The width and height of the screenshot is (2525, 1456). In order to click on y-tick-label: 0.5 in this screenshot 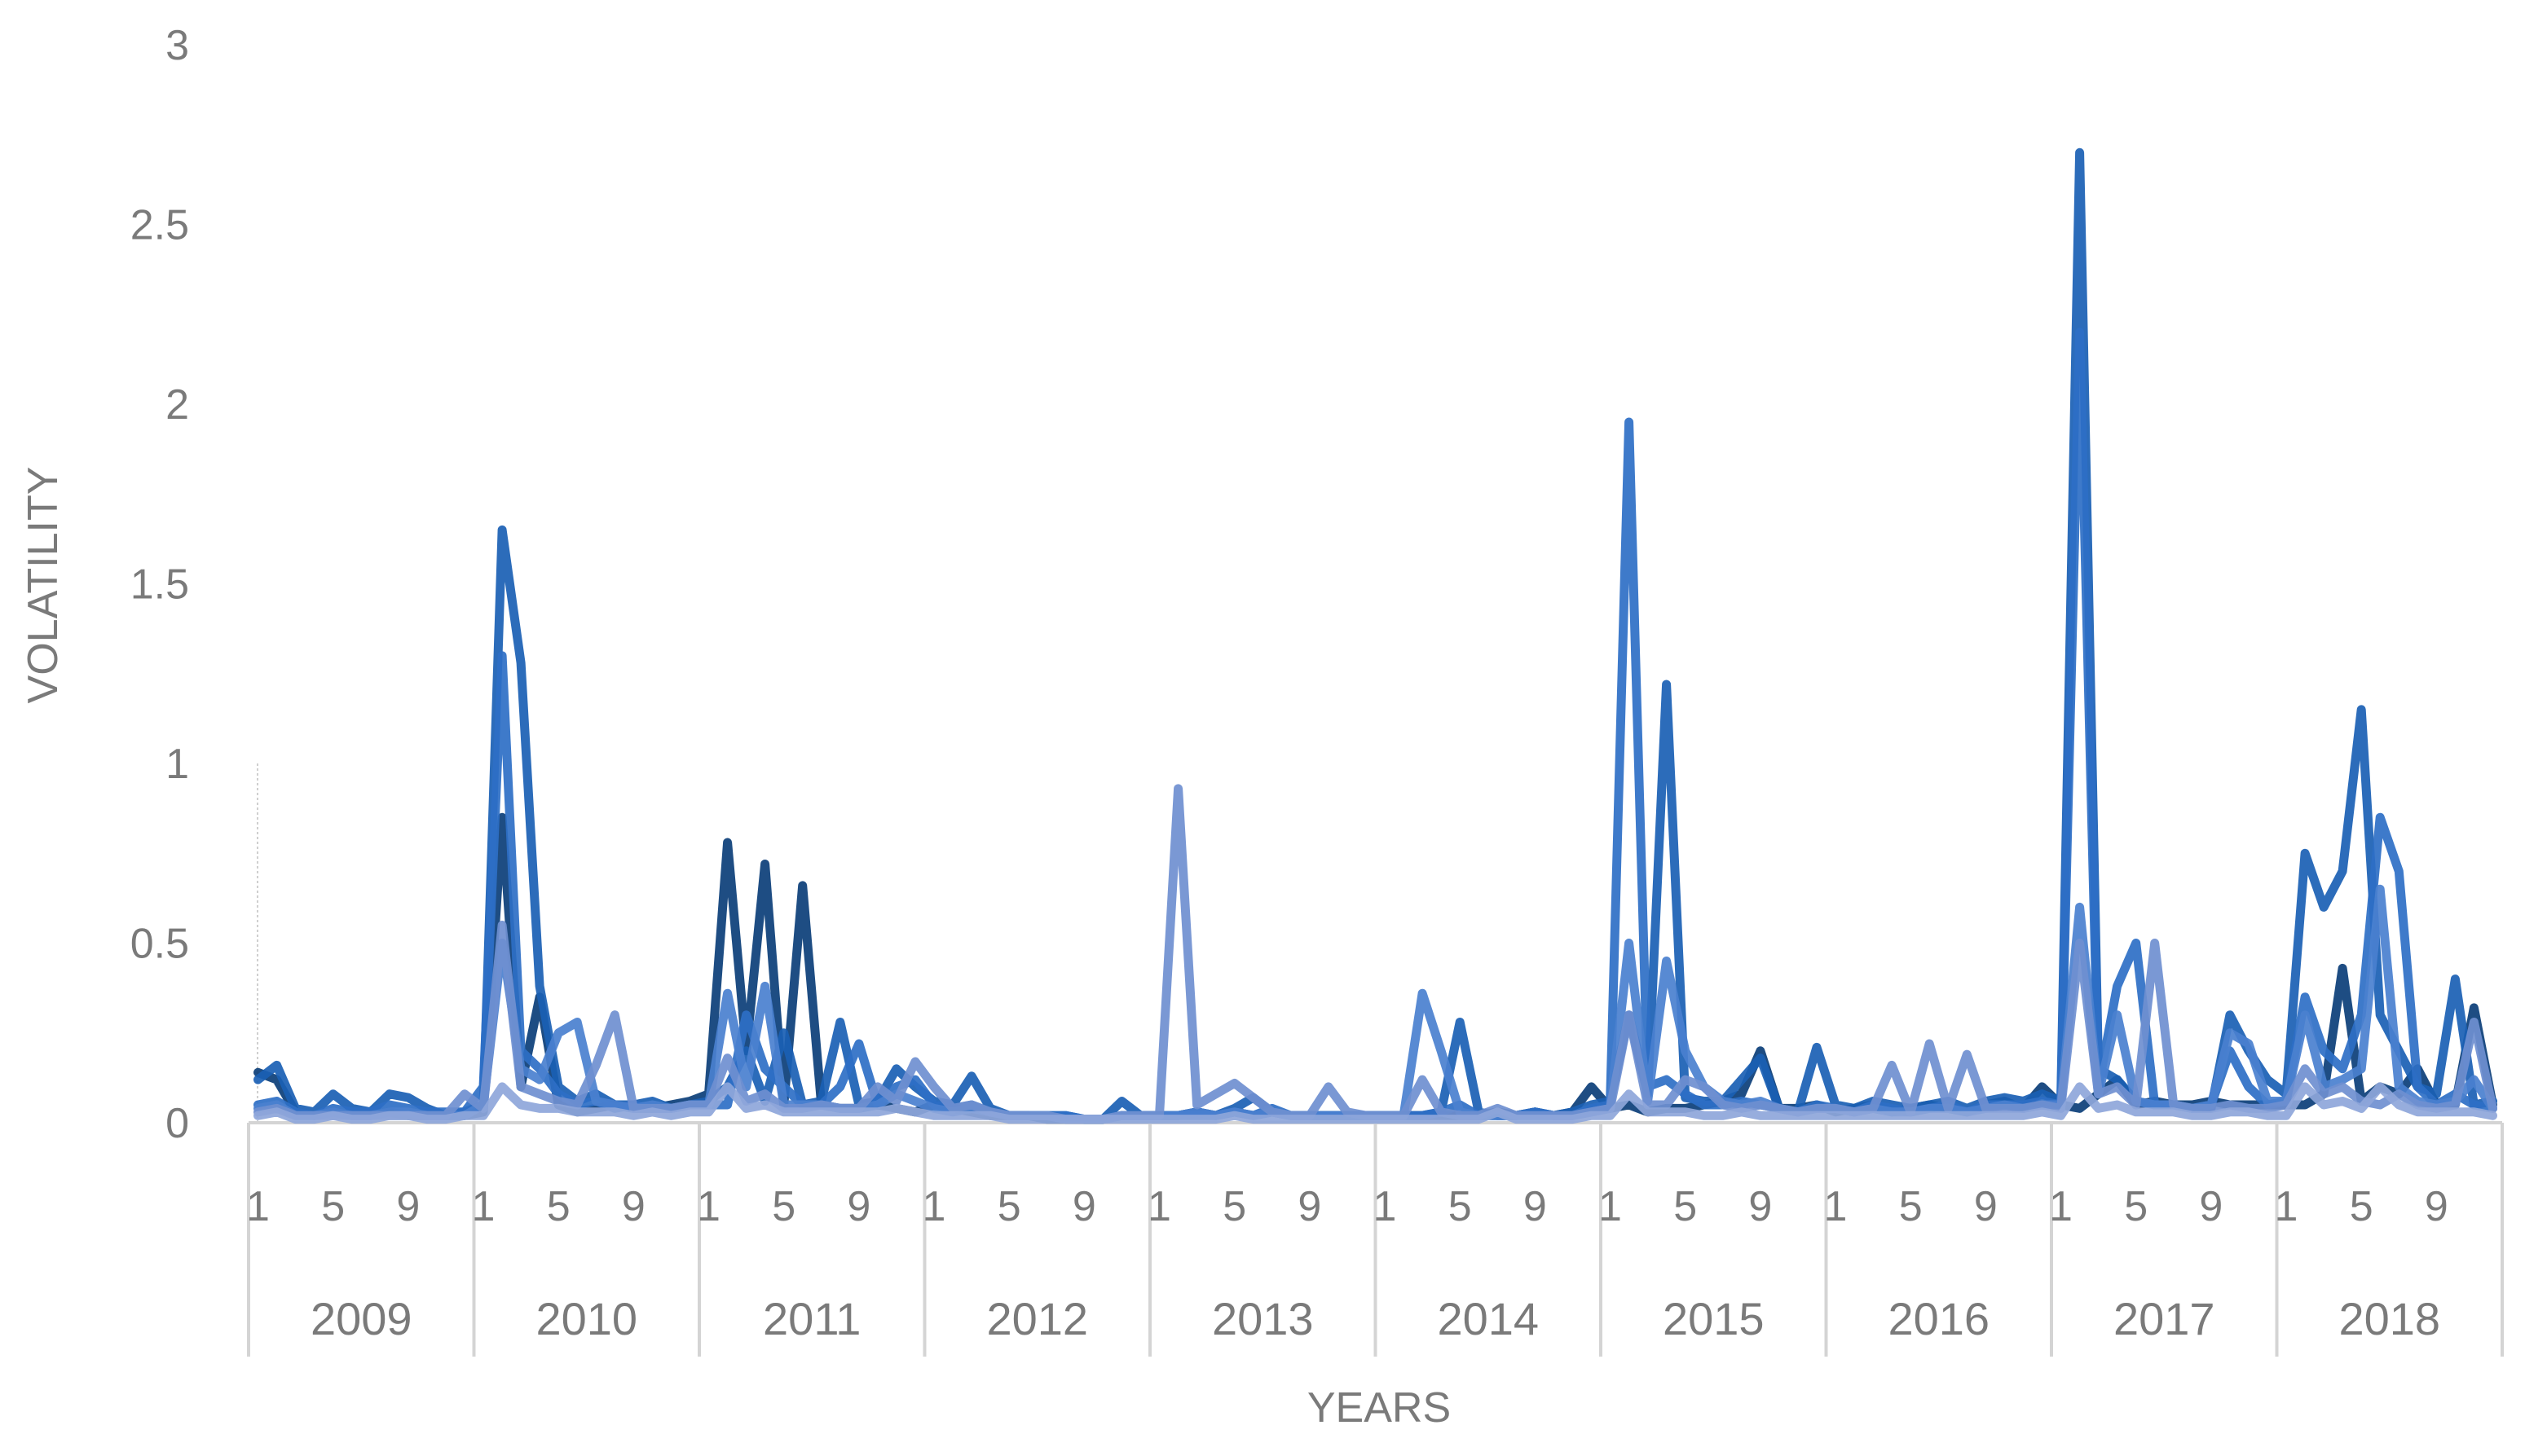, I will do `click(159, 944)`.